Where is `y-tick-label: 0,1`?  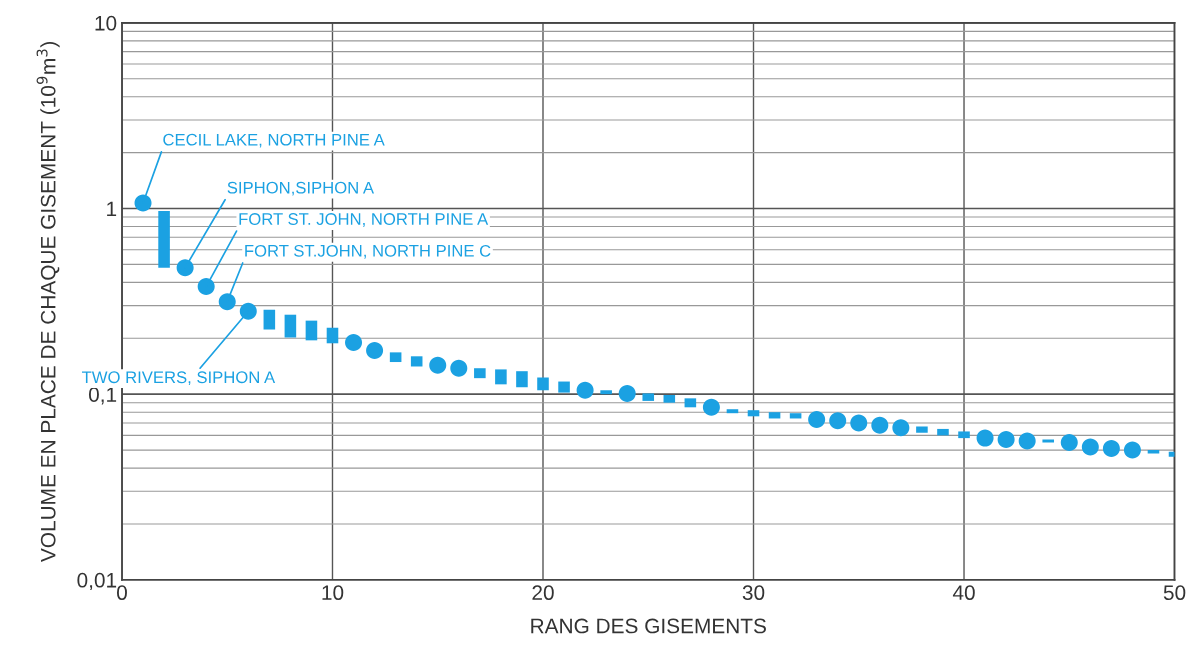
y-tick-label: 0,1 is located at coordinates (102, 396).